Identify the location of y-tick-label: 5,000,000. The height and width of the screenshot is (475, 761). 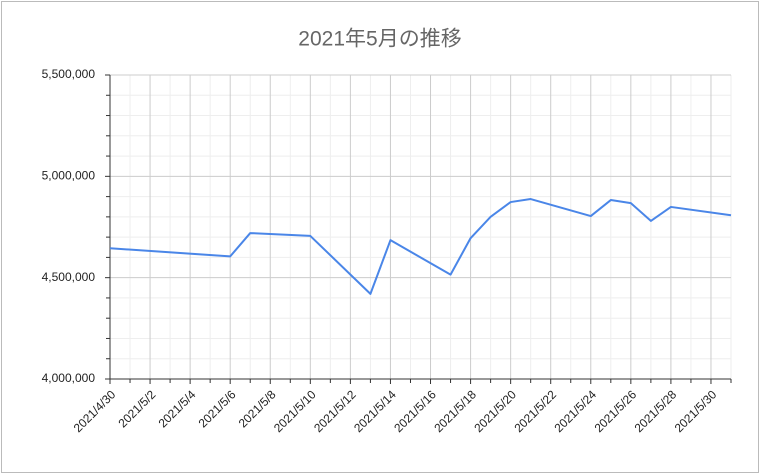
(69, 176).